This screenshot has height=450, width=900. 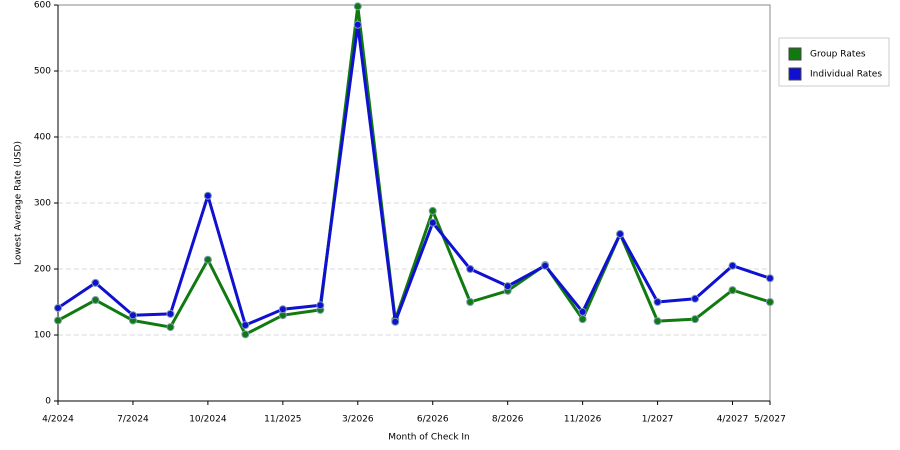 I want to click on x-tick-label: 4/2027, so click(x=733, y=420).